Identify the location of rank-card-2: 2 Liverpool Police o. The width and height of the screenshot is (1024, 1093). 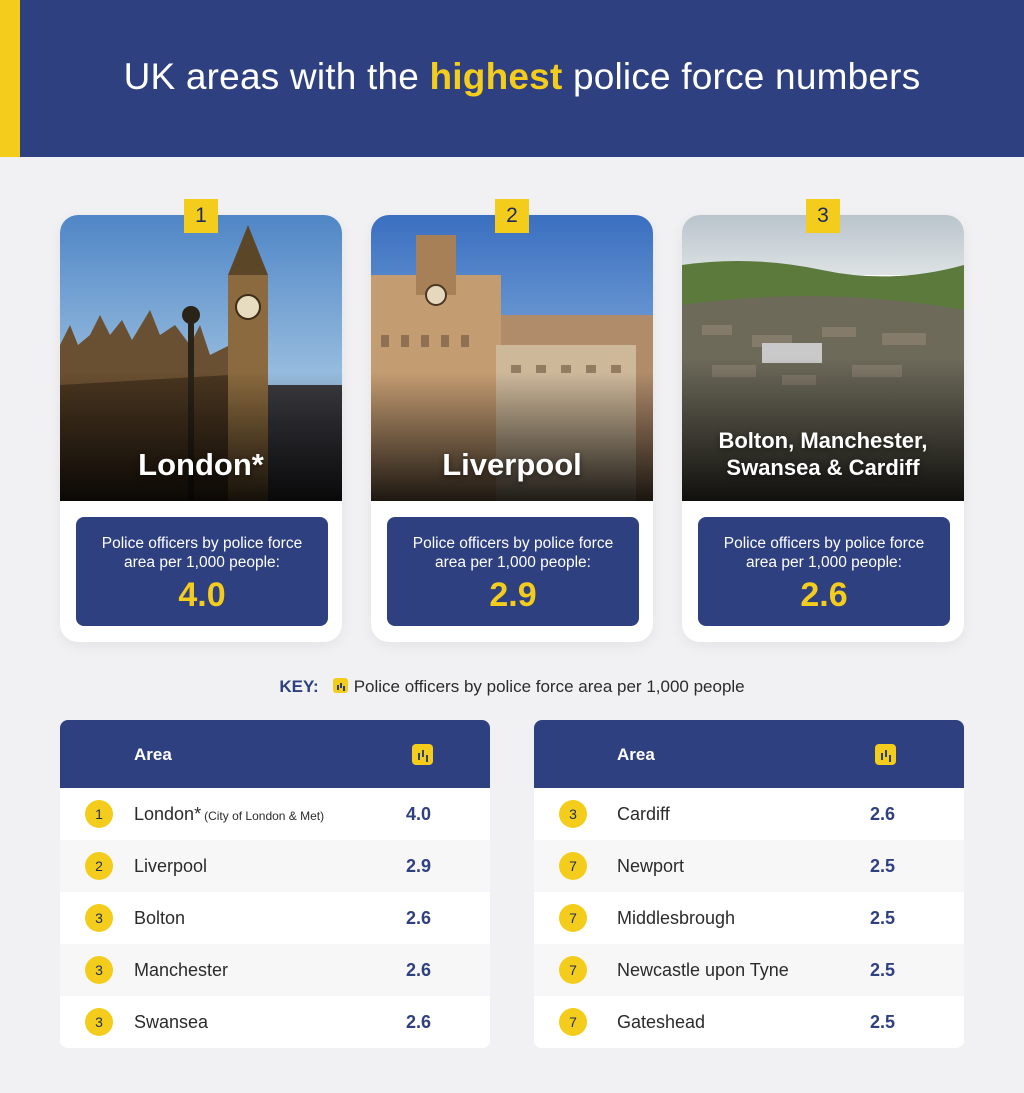
(512, 420).